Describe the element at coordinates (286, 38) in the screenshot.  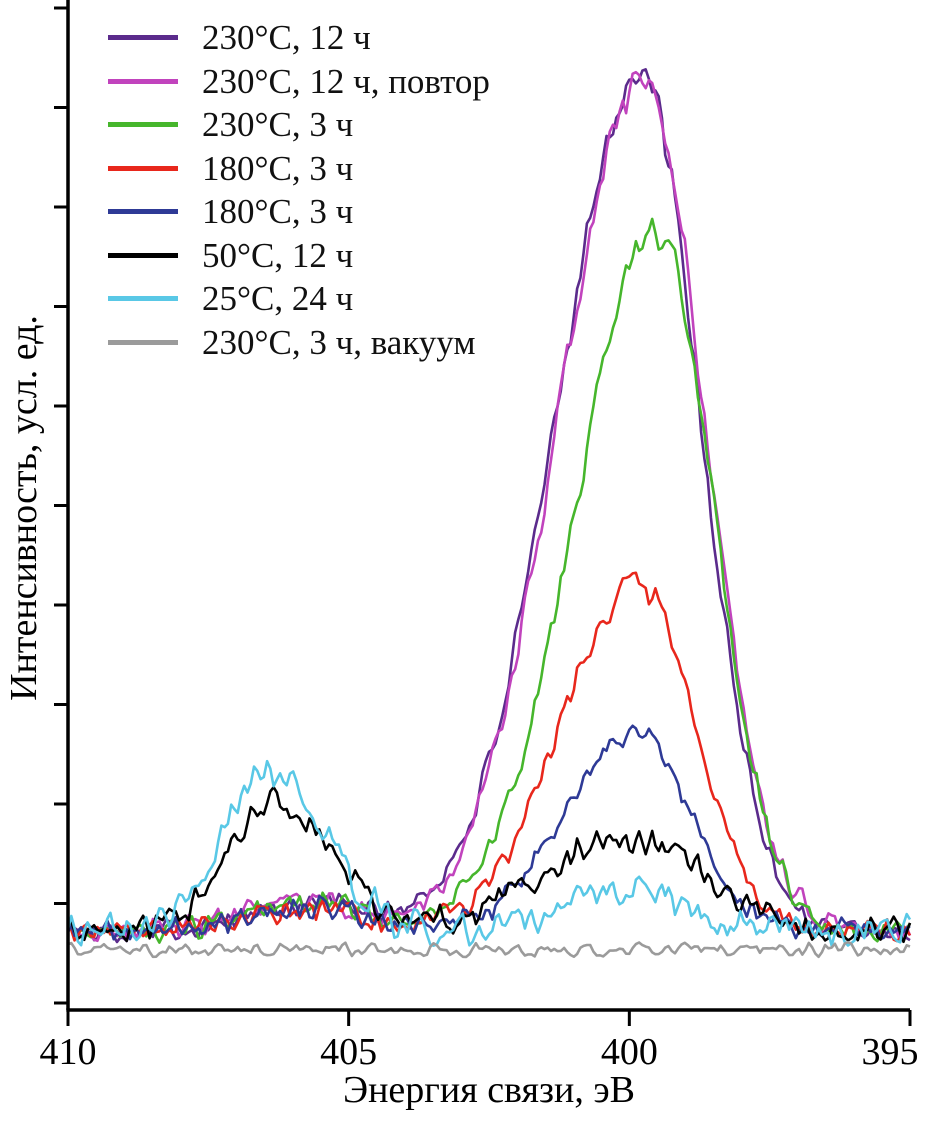
I see `legend-label: 230°C, 12 ч` at that location.